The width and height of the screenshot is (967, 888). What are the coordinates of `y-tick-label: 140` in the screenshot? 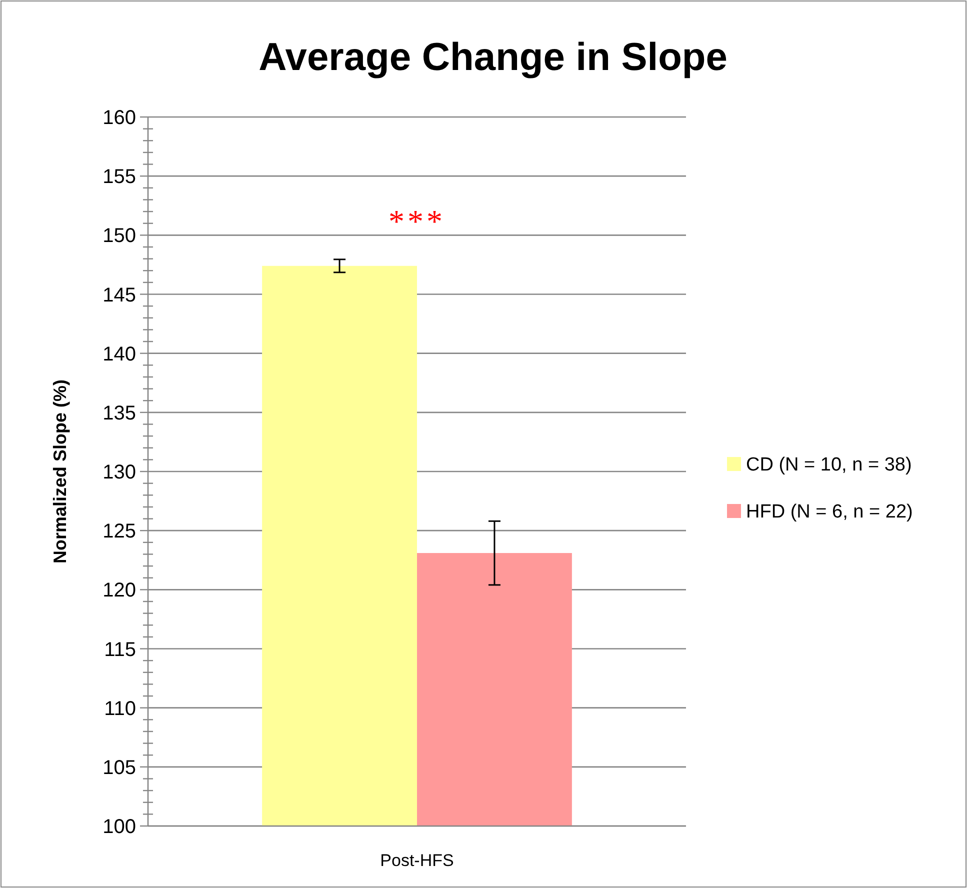 It's located at (119, 354).